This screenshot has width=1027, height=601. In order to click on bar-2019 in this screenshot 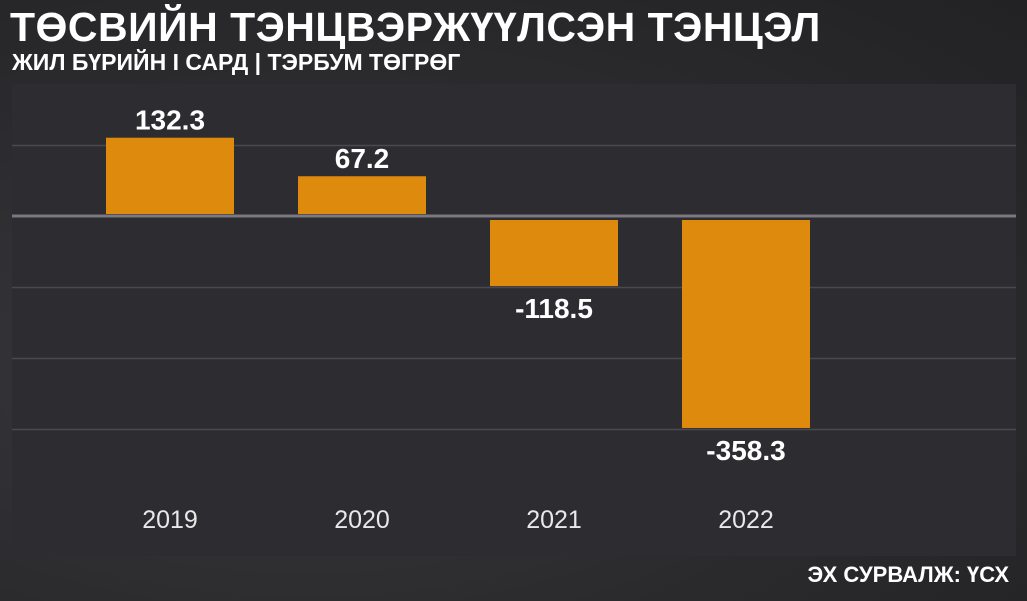, I will do `click(170, 175)`.